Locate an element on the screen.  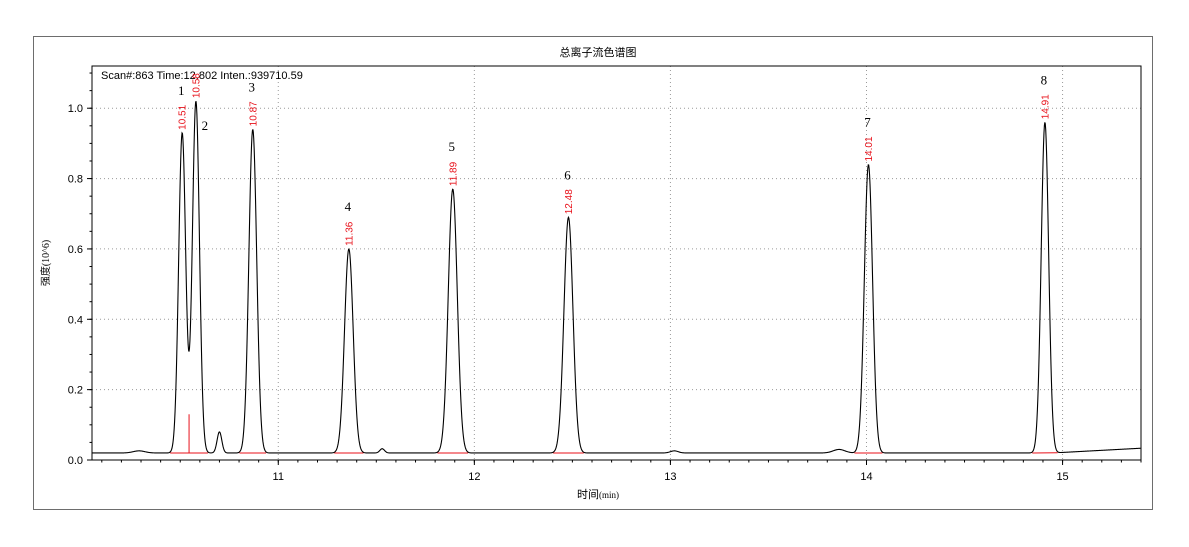
y-tick-label: 0.4 is located at coordinates (75, 320).